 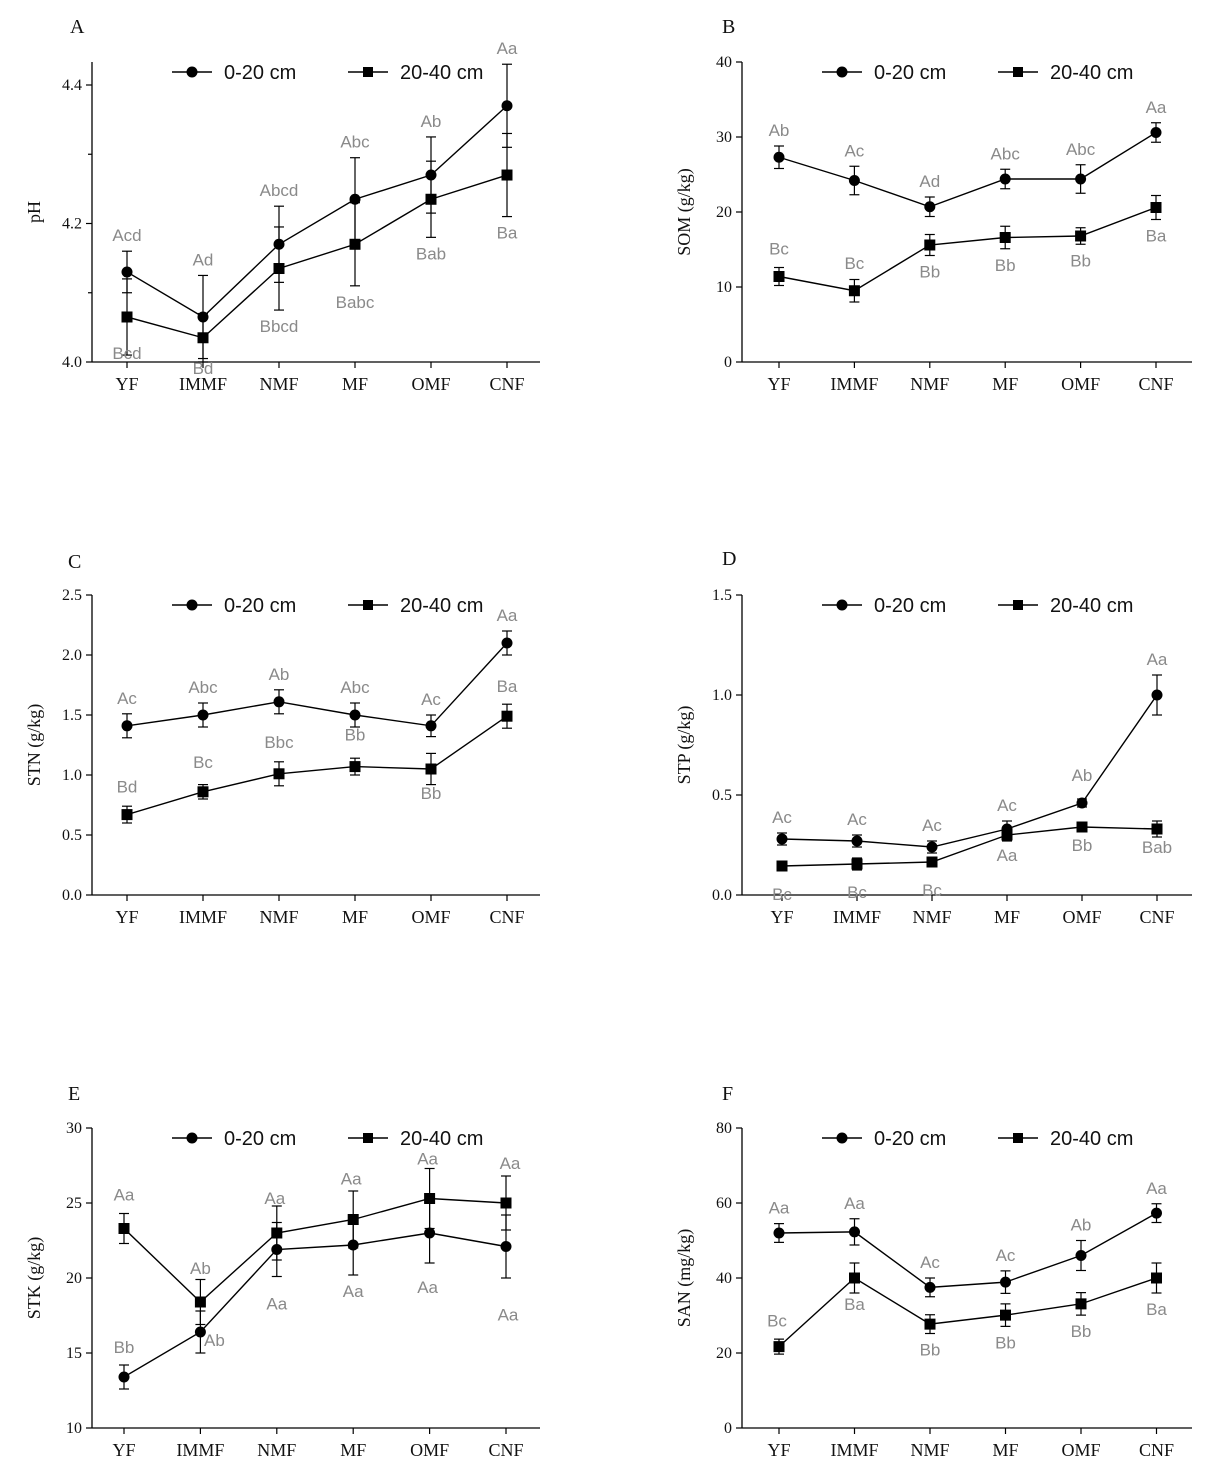 What do you see at coordinates (684, 1278) in the screenshot?
I see `y-axis-label: SAN (mg/kg)` at bounding box center [684, 1278].